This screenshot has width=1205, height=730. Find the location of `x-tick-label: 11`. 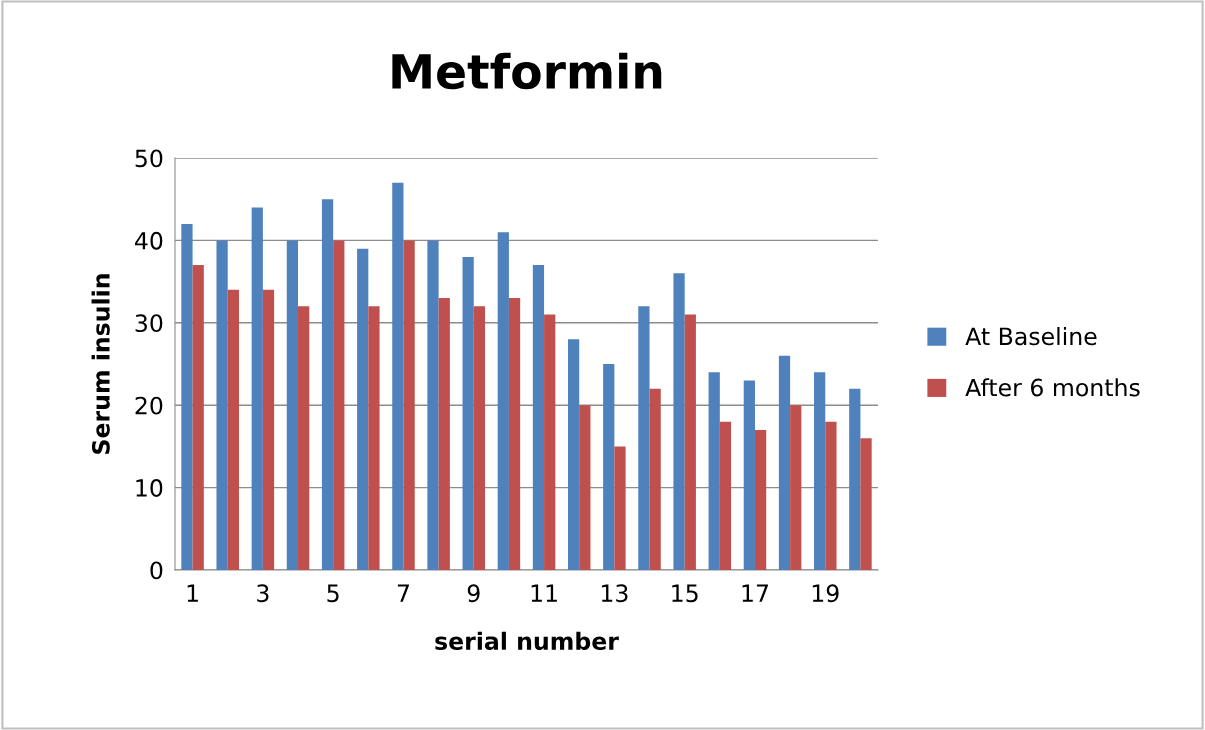

x-tick-label: 11 is located at coordinates (544, 593).